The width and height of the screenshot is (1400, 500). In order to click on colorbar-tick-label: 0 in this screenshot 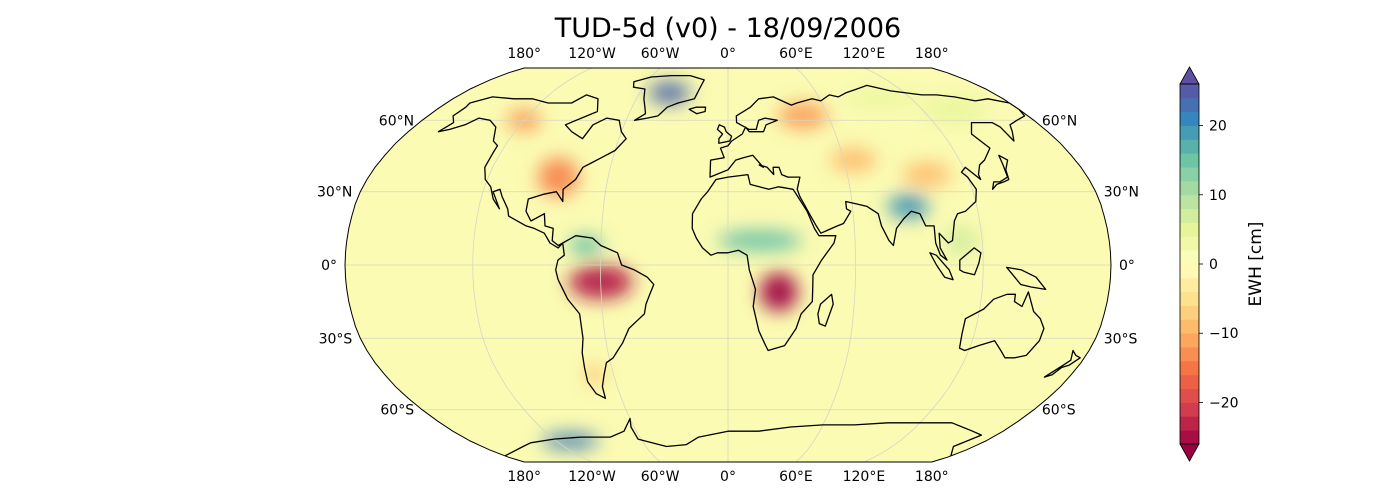, I will do `click(1213, 265)`.